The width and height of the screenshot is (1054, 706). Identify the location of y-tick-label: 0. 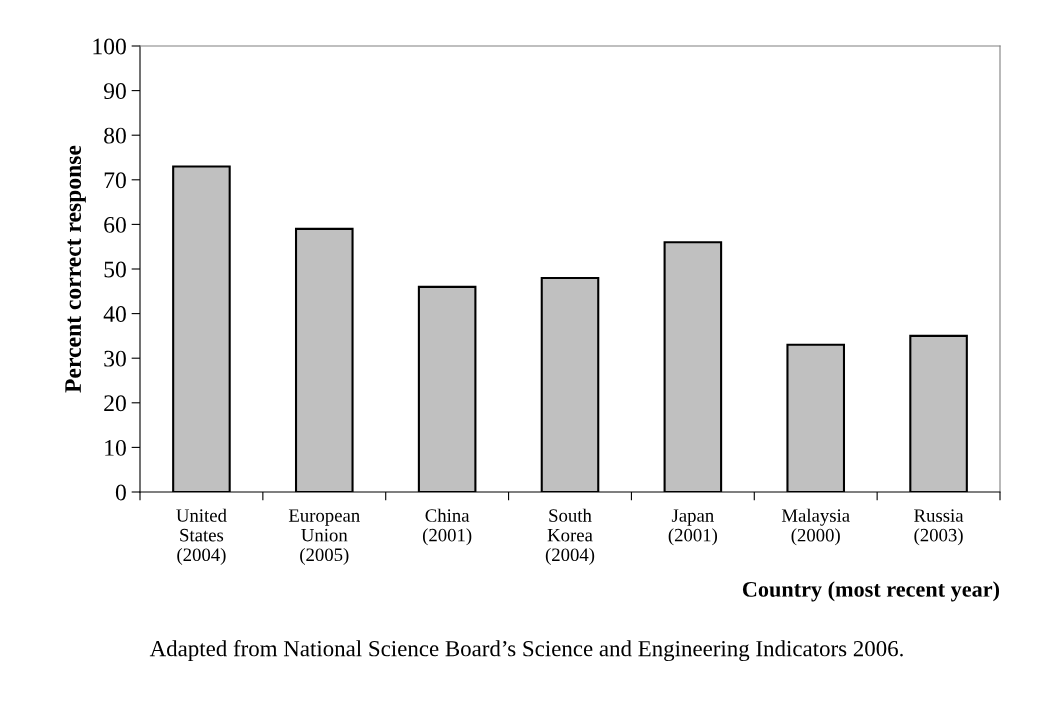
(120, 492).